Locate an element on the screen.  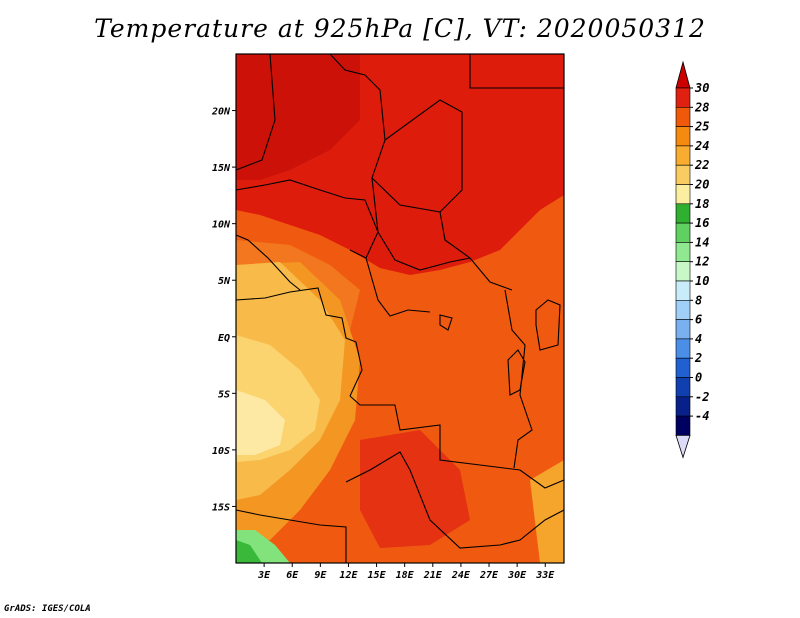
x-tick-label: 15E is located at coordinates (377, 575).